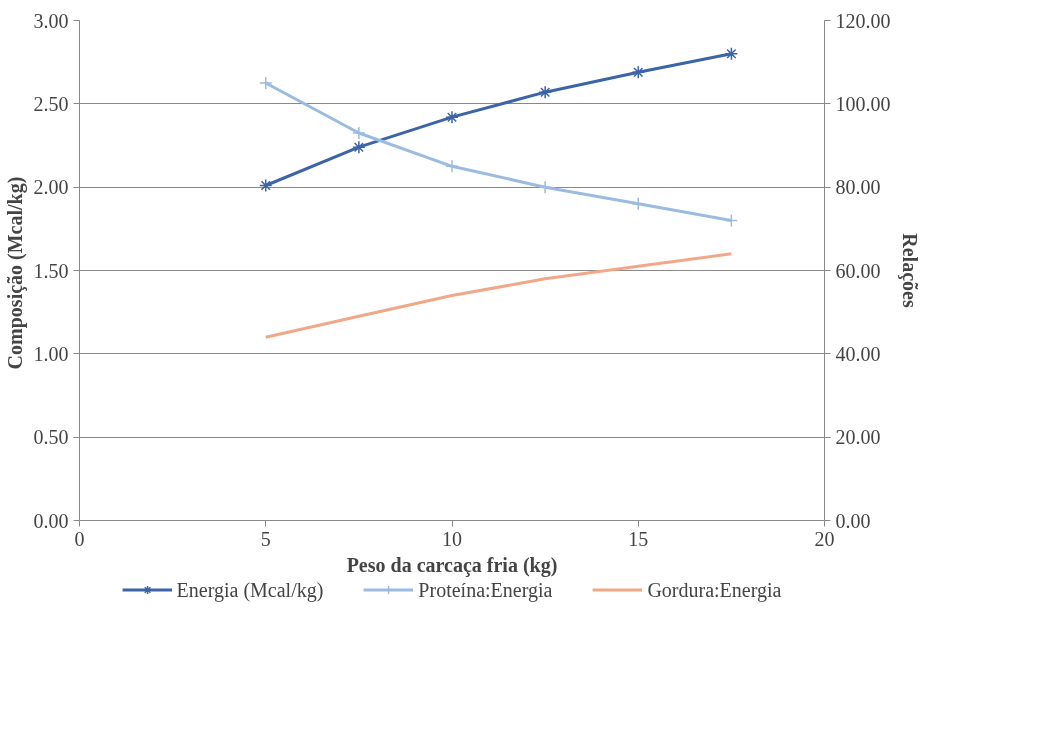 The image size is (1041, 736). Describe the element at coordinates (79, 538) in the screenshot. I see `x-tick-label: 0` at that location.